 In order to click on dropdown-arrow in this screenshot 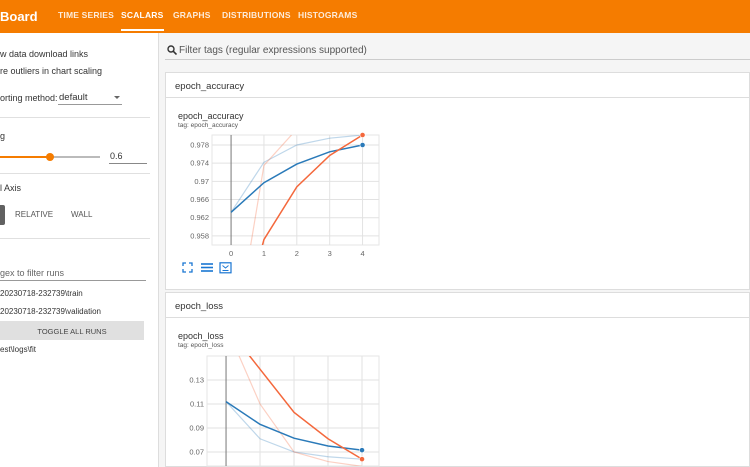, I will do `click(117, 97)`.